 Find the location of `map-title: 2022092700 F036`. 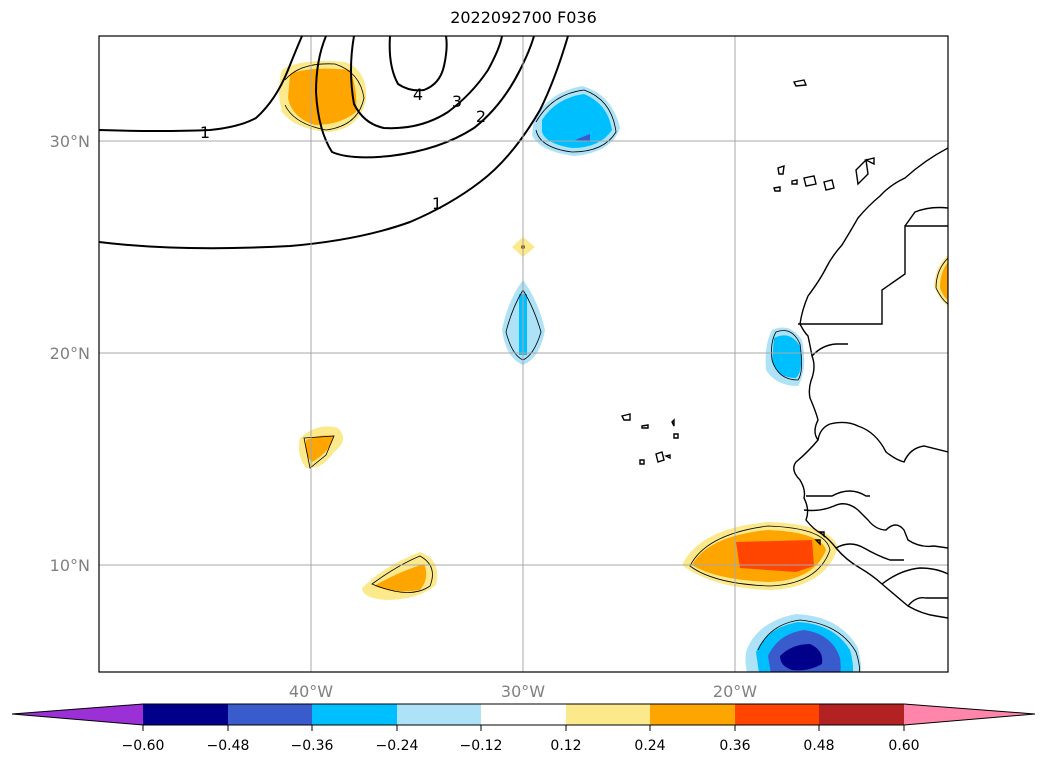

map-title: 2022092700 F036 is located at coordinates (523, 17).